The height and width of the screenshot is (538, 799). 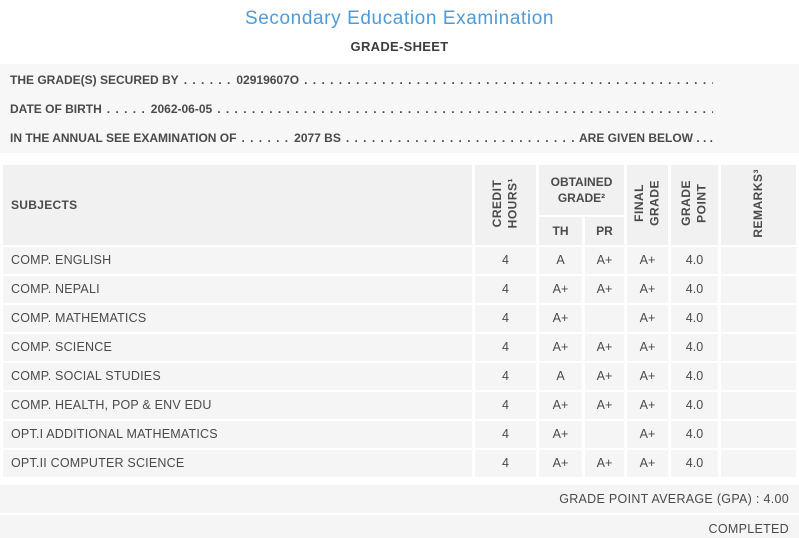 I want to click on exam-year-value: 2077 BS, so click(x=317, y=137).